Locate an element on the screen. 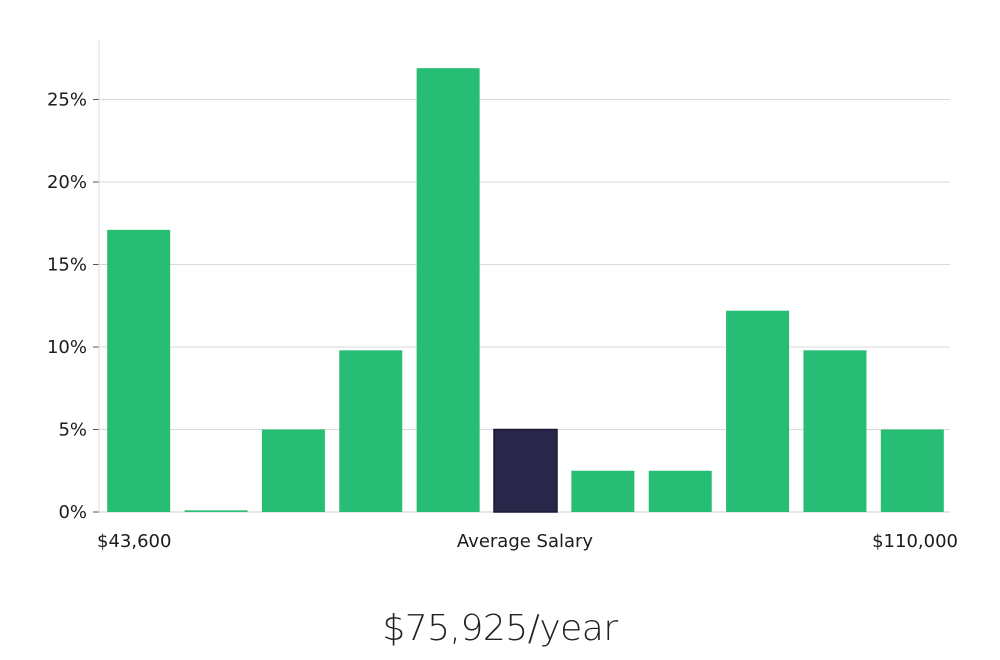 The image size is (1000, 660). y-axis-ticks: 0% 5% 10% 15% 20% 25% is located at coordinates (73, 306).